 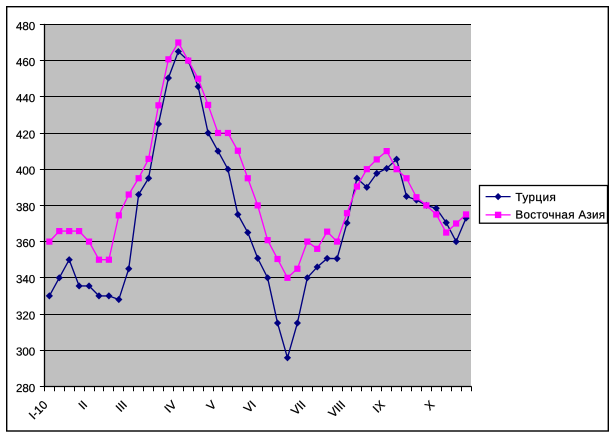 I want to click on svg-text: 300, so click(x=25, y=353).